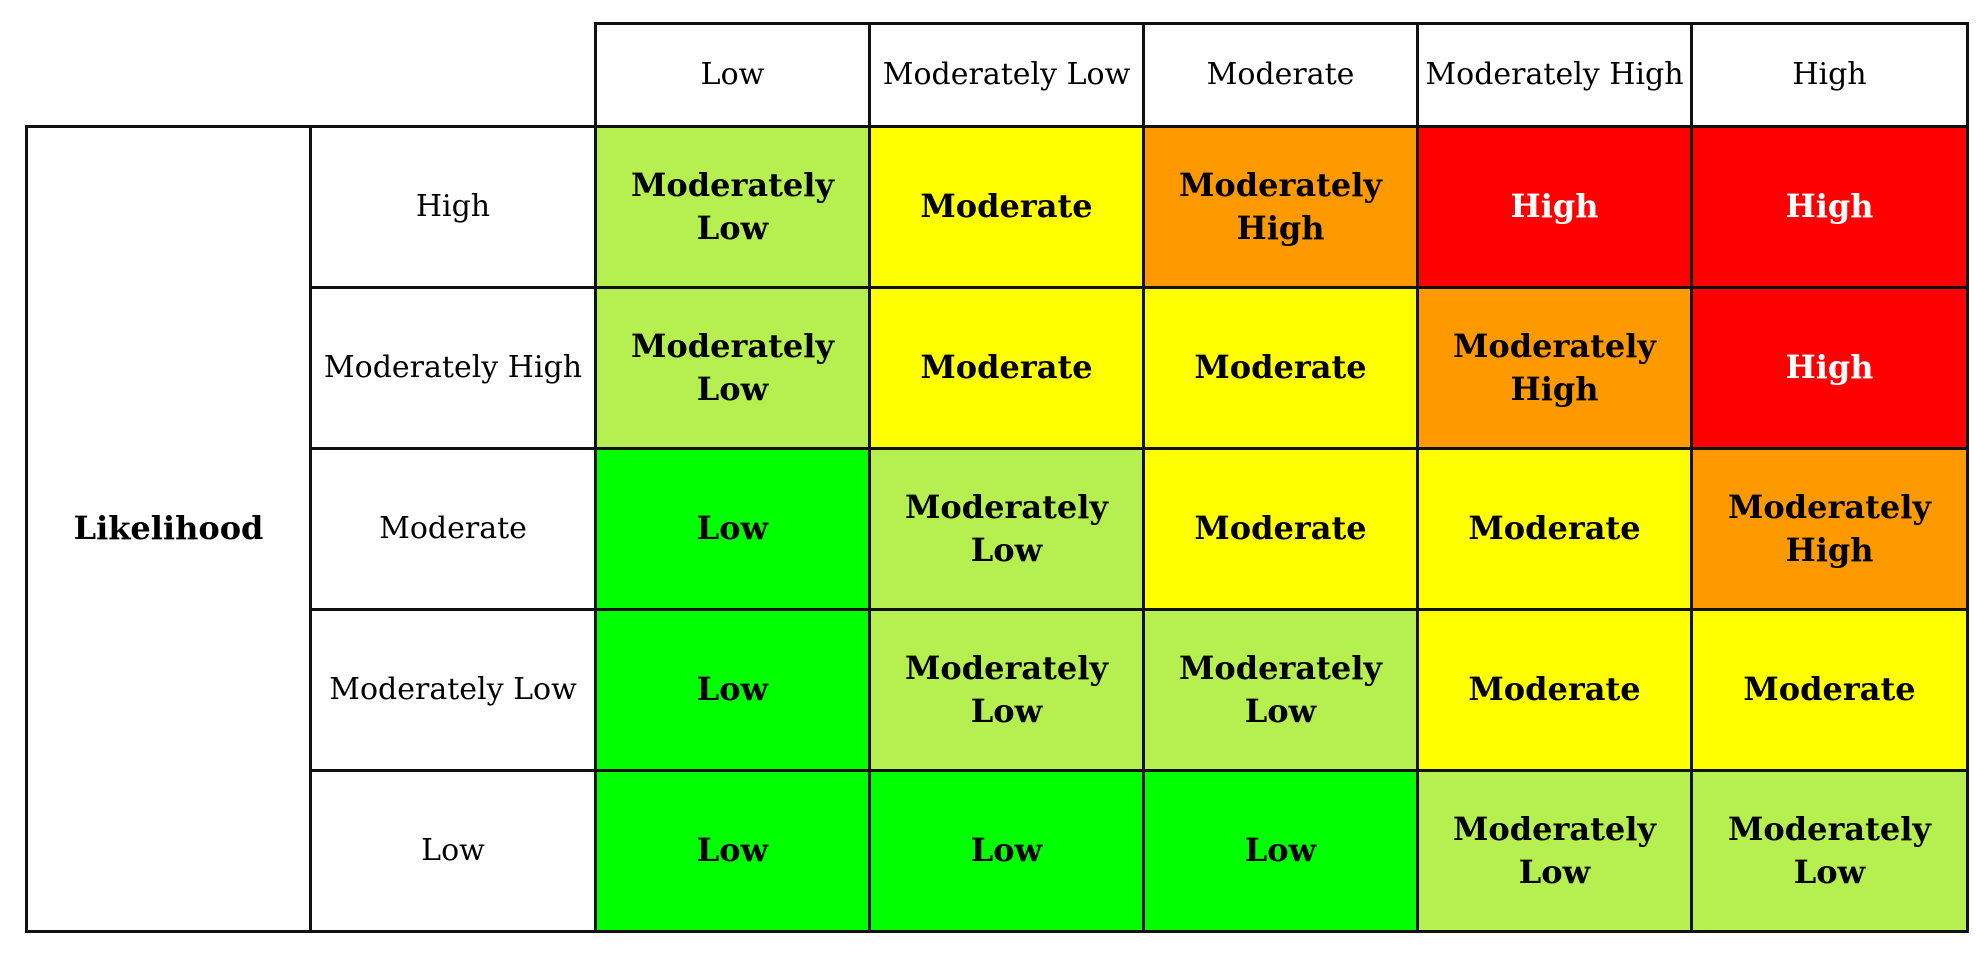 Image resolution: width=1980 pixels, height=962 pixels. I want to click on column-header: Moderately Low, so click(1006, 75).